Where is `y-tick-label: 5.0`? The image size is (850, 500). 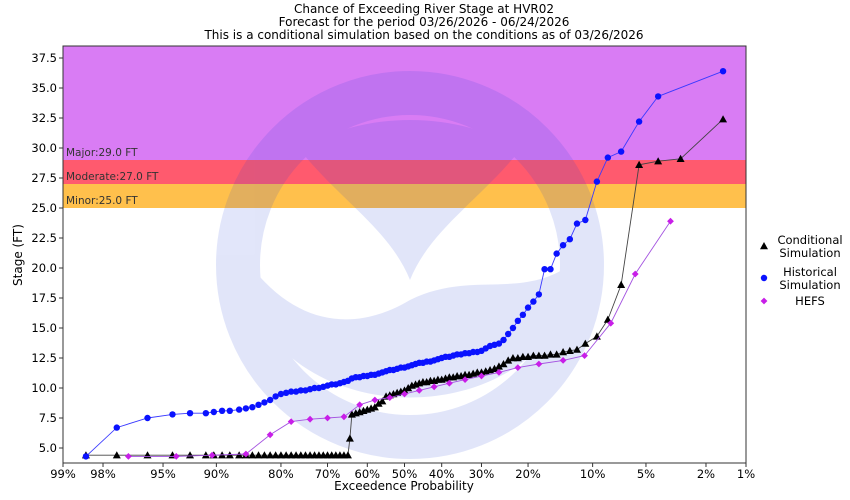 y-tick-label: 5.0 is located at coordinates (48, 448).